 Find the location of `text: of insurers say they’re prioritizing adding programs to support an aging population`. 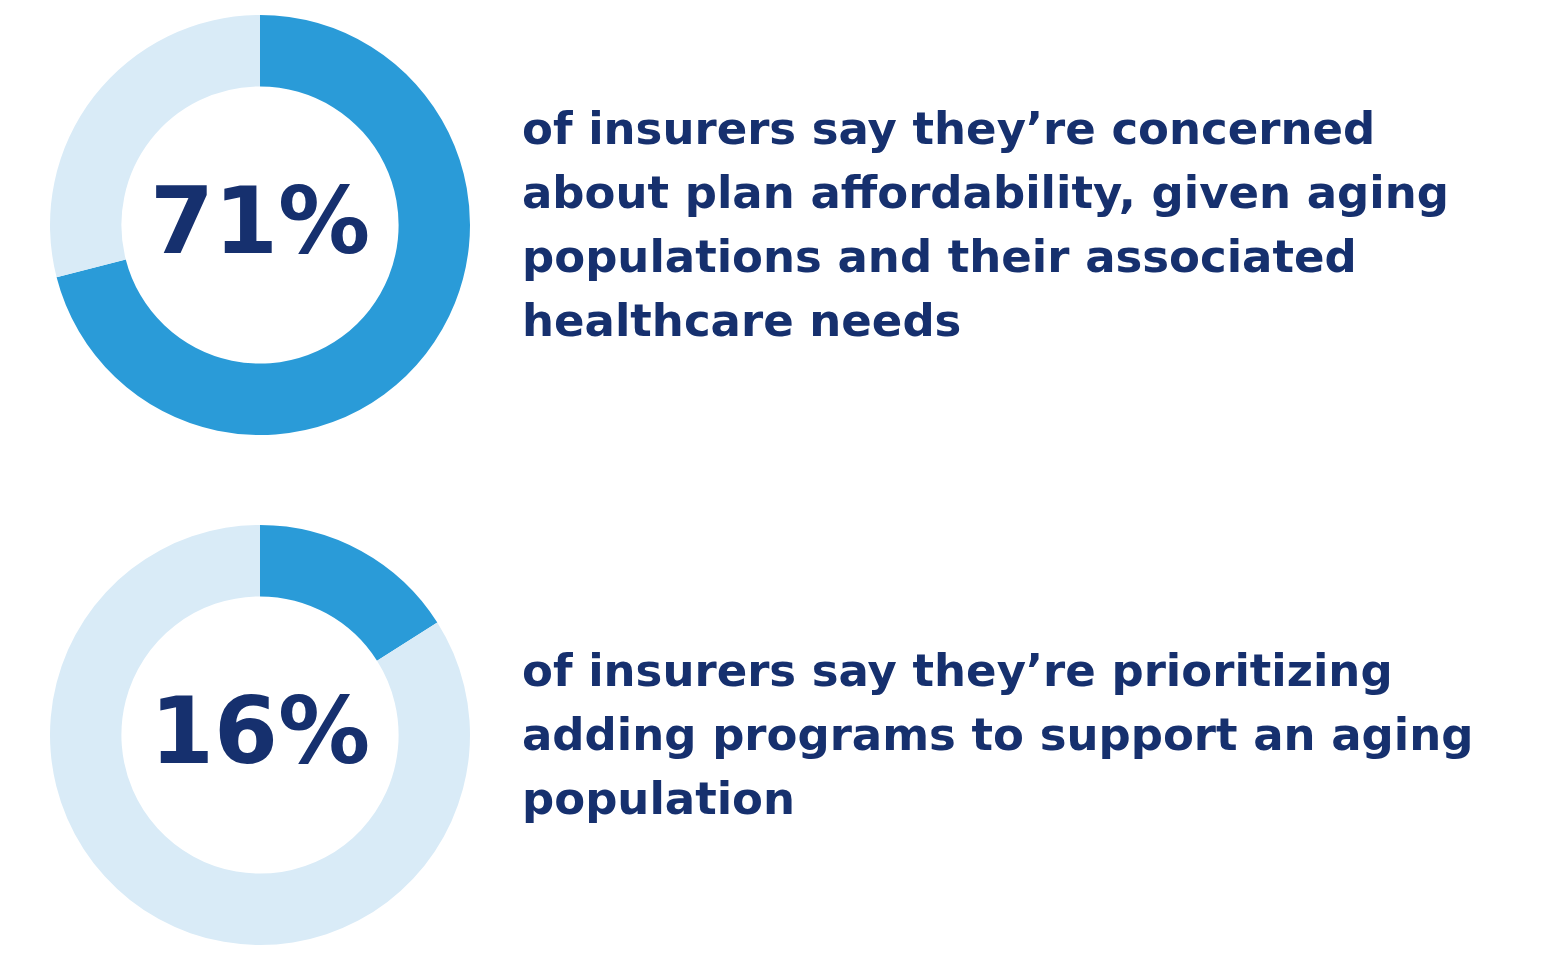

text: of insurers say they’re prioritizing adding programs to support an aging population is located at coordinates (998, 735).